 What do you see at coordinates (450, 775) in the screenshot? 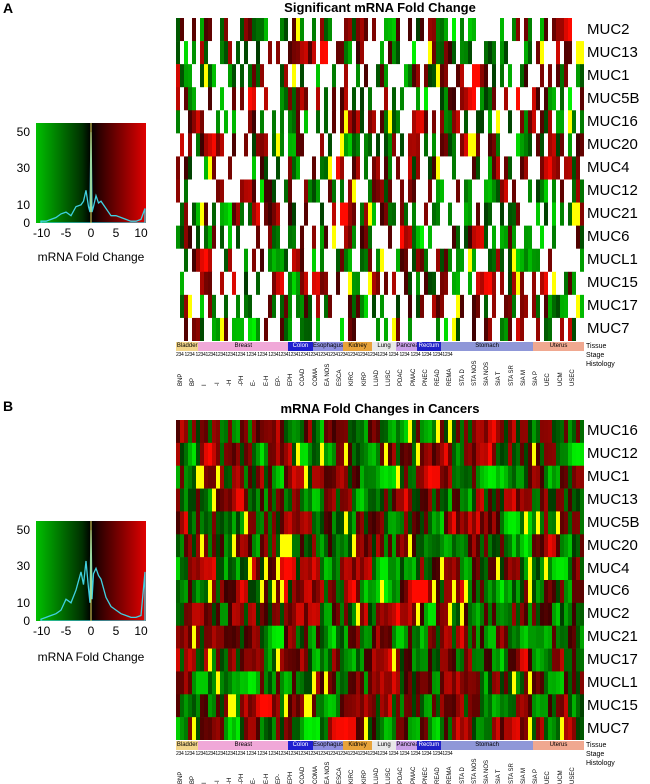
I see `histology-label: REMA` at bounding box center [450, 775].